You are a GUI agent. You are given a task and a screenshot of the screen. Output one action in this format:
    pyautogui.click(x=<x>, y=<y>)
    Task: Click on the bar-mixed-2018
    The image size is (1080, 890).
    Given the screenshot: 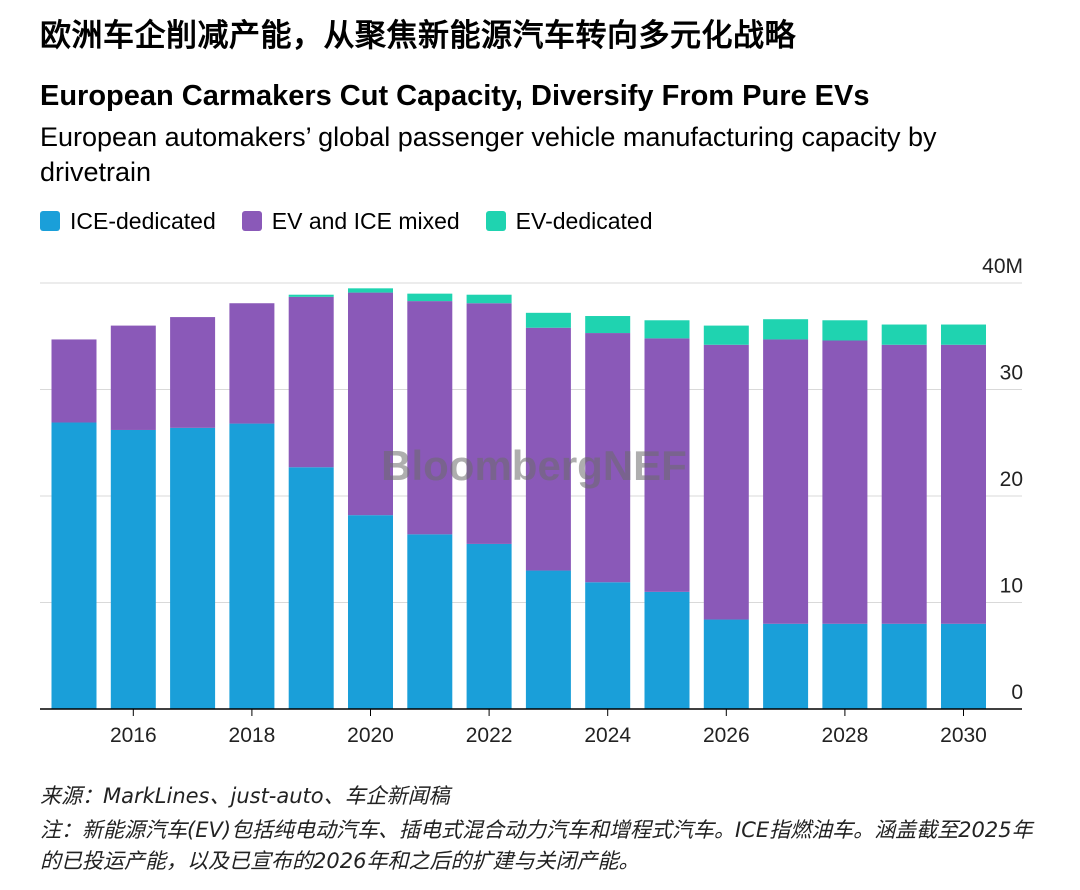 What is the action you would take?
    pyautogui.click(x=252, y=363)
    